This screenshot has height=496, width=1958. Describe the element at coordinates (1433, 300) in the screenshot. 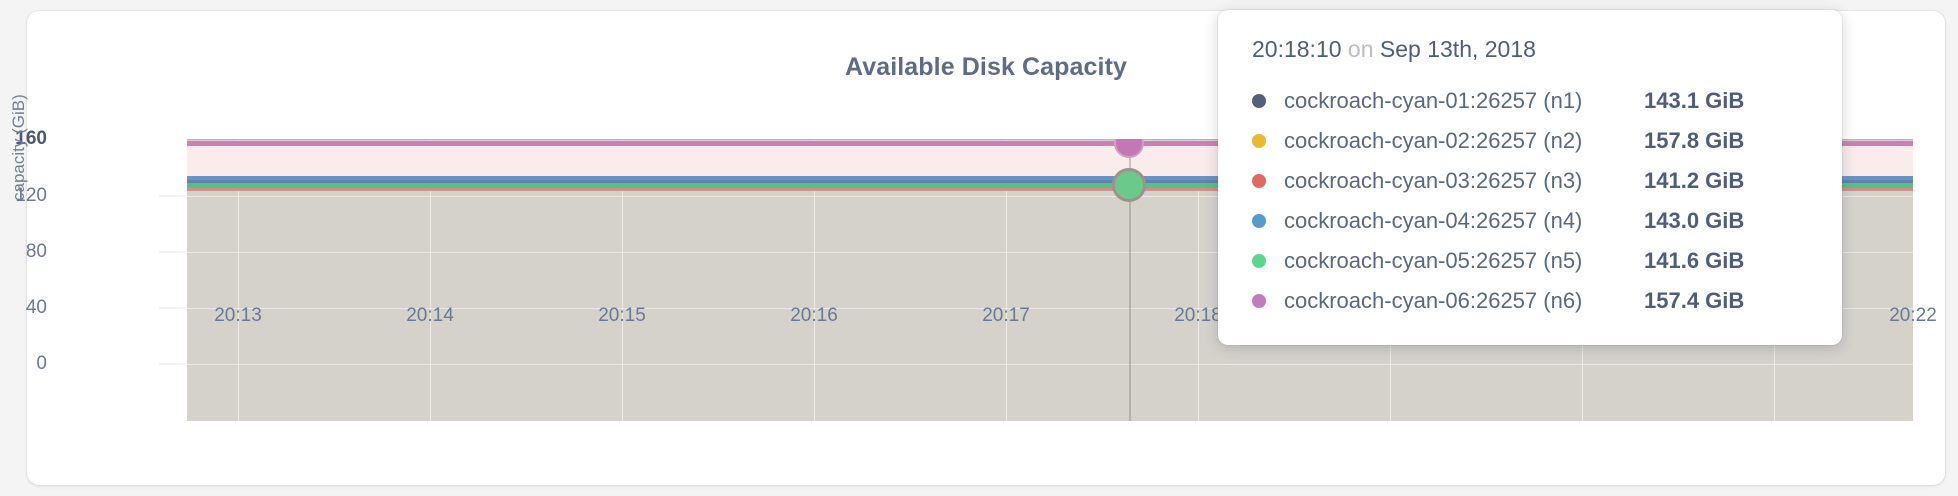

I see `series-name: cockroach-cyan-06:26257 (n6)` at that location.